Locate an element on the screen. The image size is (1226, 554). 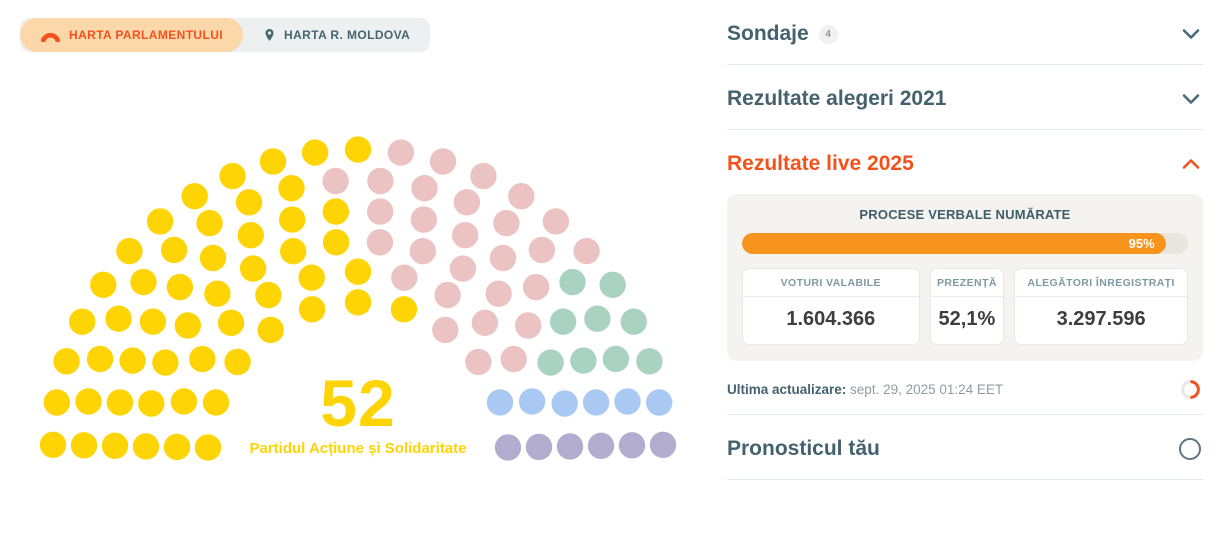
stat-voturi-valabile: VOTURI VALABILE 1.604.366 is located at coordinates (831, 306).